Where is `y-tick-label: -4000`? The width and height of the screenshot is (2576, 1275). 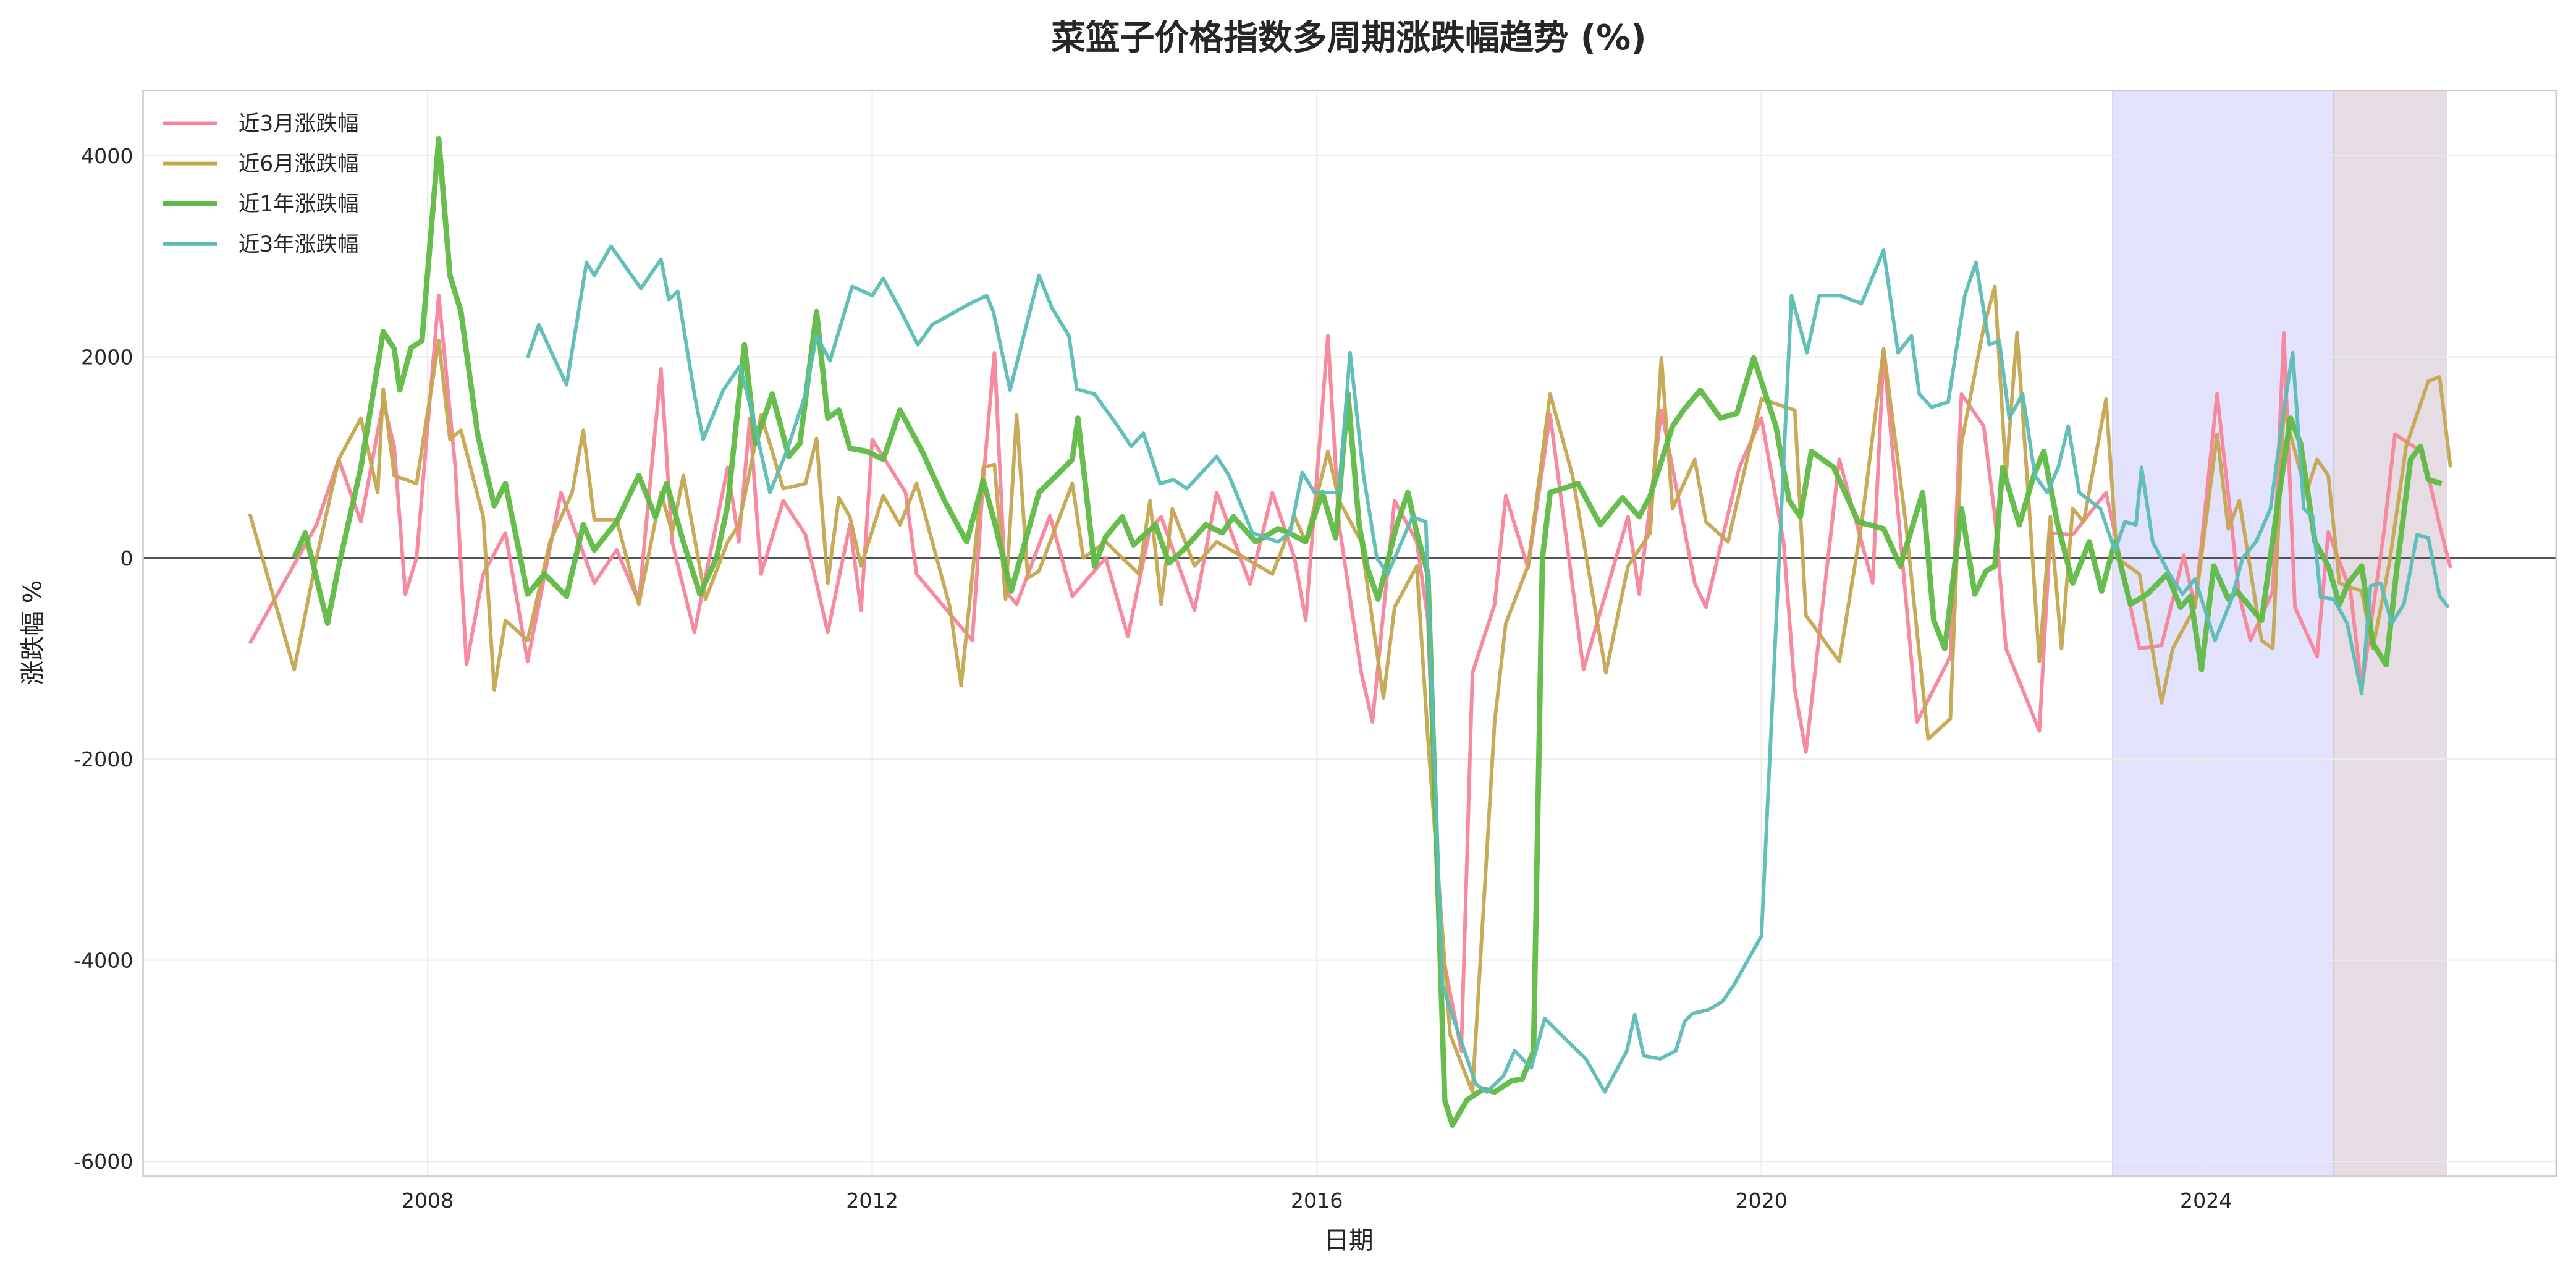 y-tick-label: -4000 is located at coordinates (103, 961).